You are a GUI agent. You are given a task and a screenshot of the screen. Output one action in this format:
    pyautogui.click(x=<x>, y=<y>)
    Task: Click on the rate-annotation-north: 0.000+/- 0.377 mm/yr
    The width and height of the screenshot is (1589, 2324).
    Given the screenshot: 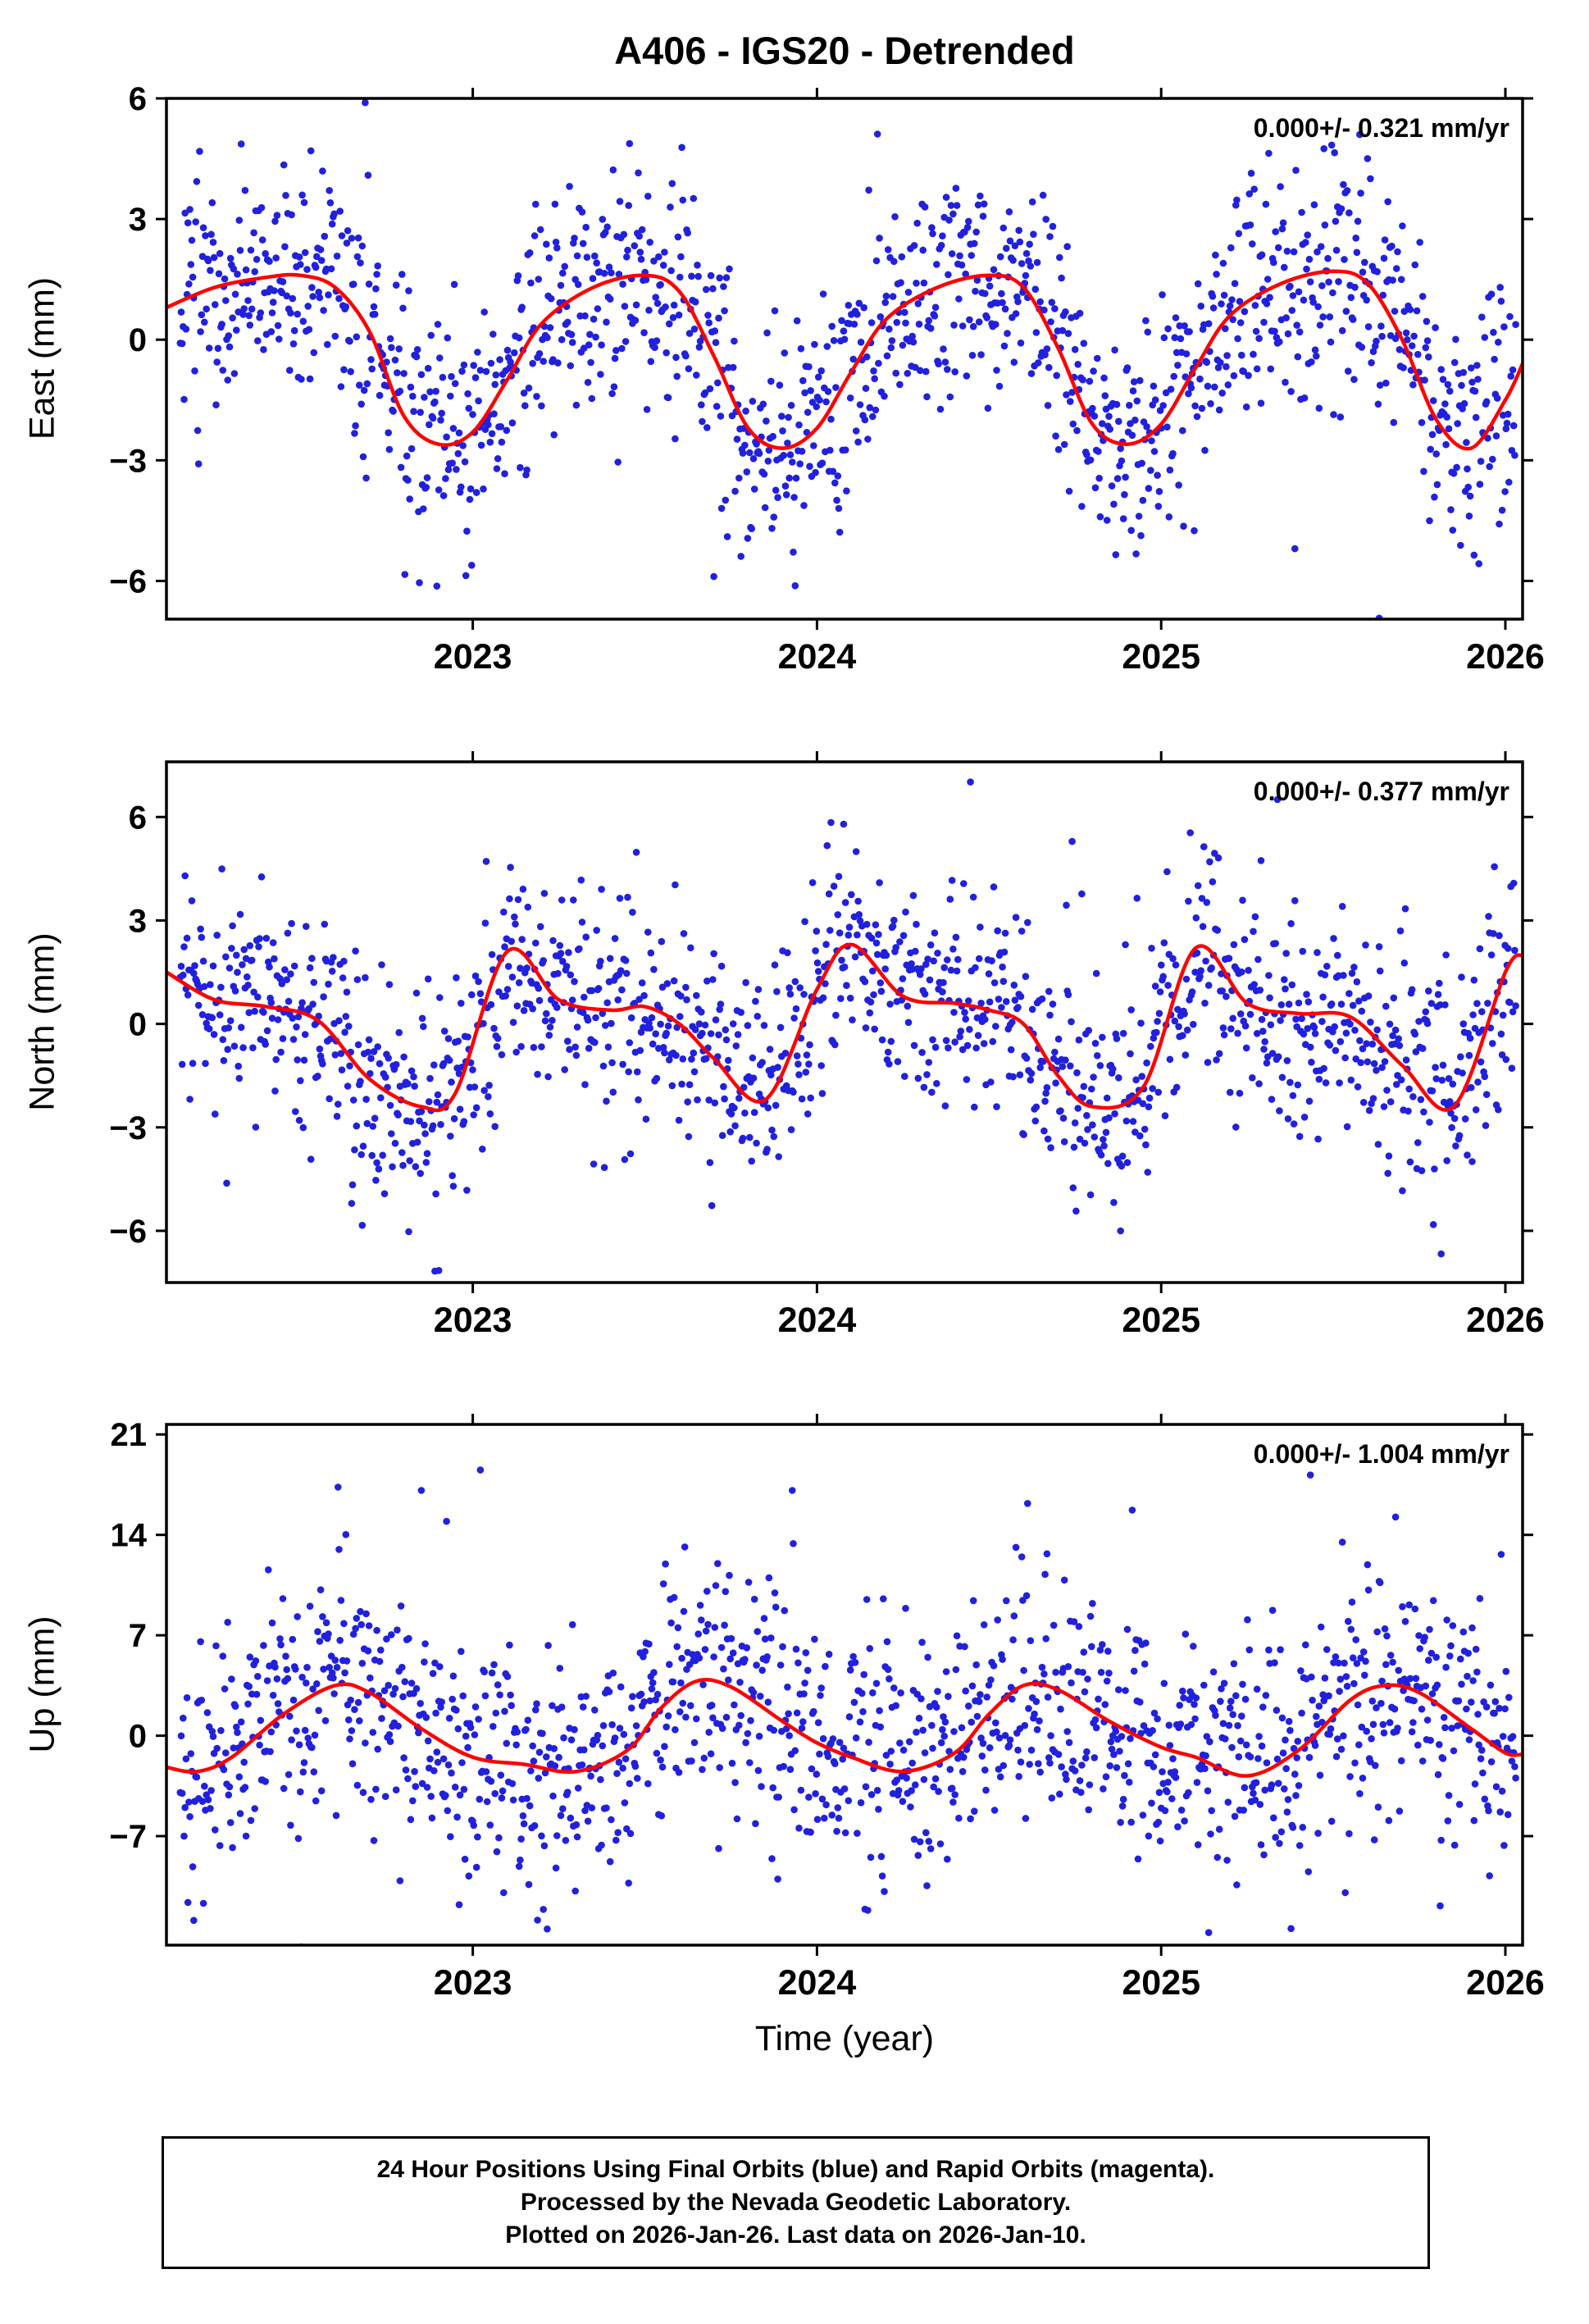 What is the action you would take?
    pyautogui.click(x=1381, y=791)
    